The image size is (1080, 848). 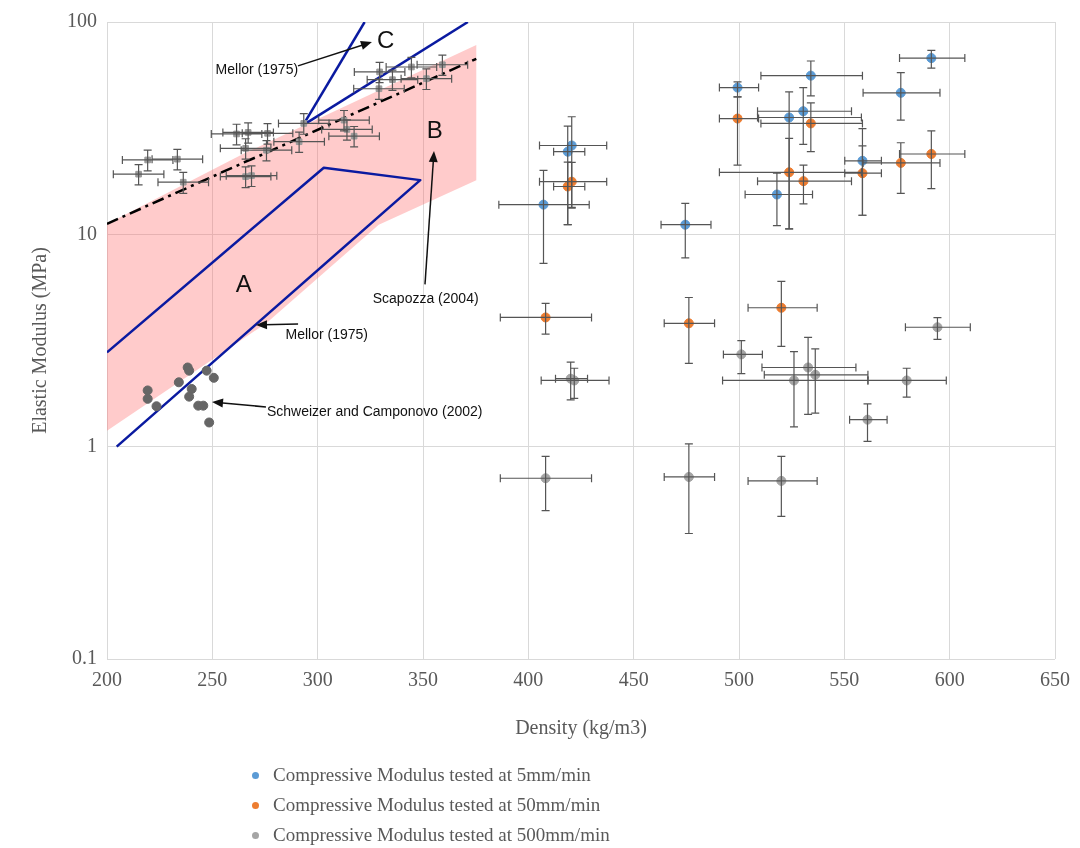 What do you see at coordinates (581, 728) in the screenshot?
I see `x-axis-title: Density (kg/m3)` at bounding box center [581, 728].